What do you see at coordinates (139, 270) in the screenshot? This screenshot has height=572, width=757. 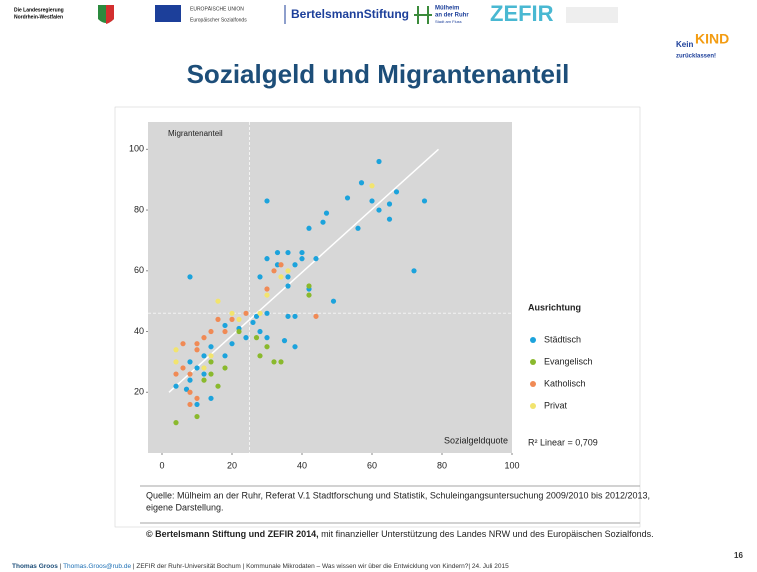 I see `y-tick-label: 60` at bounding box center [139, 270].